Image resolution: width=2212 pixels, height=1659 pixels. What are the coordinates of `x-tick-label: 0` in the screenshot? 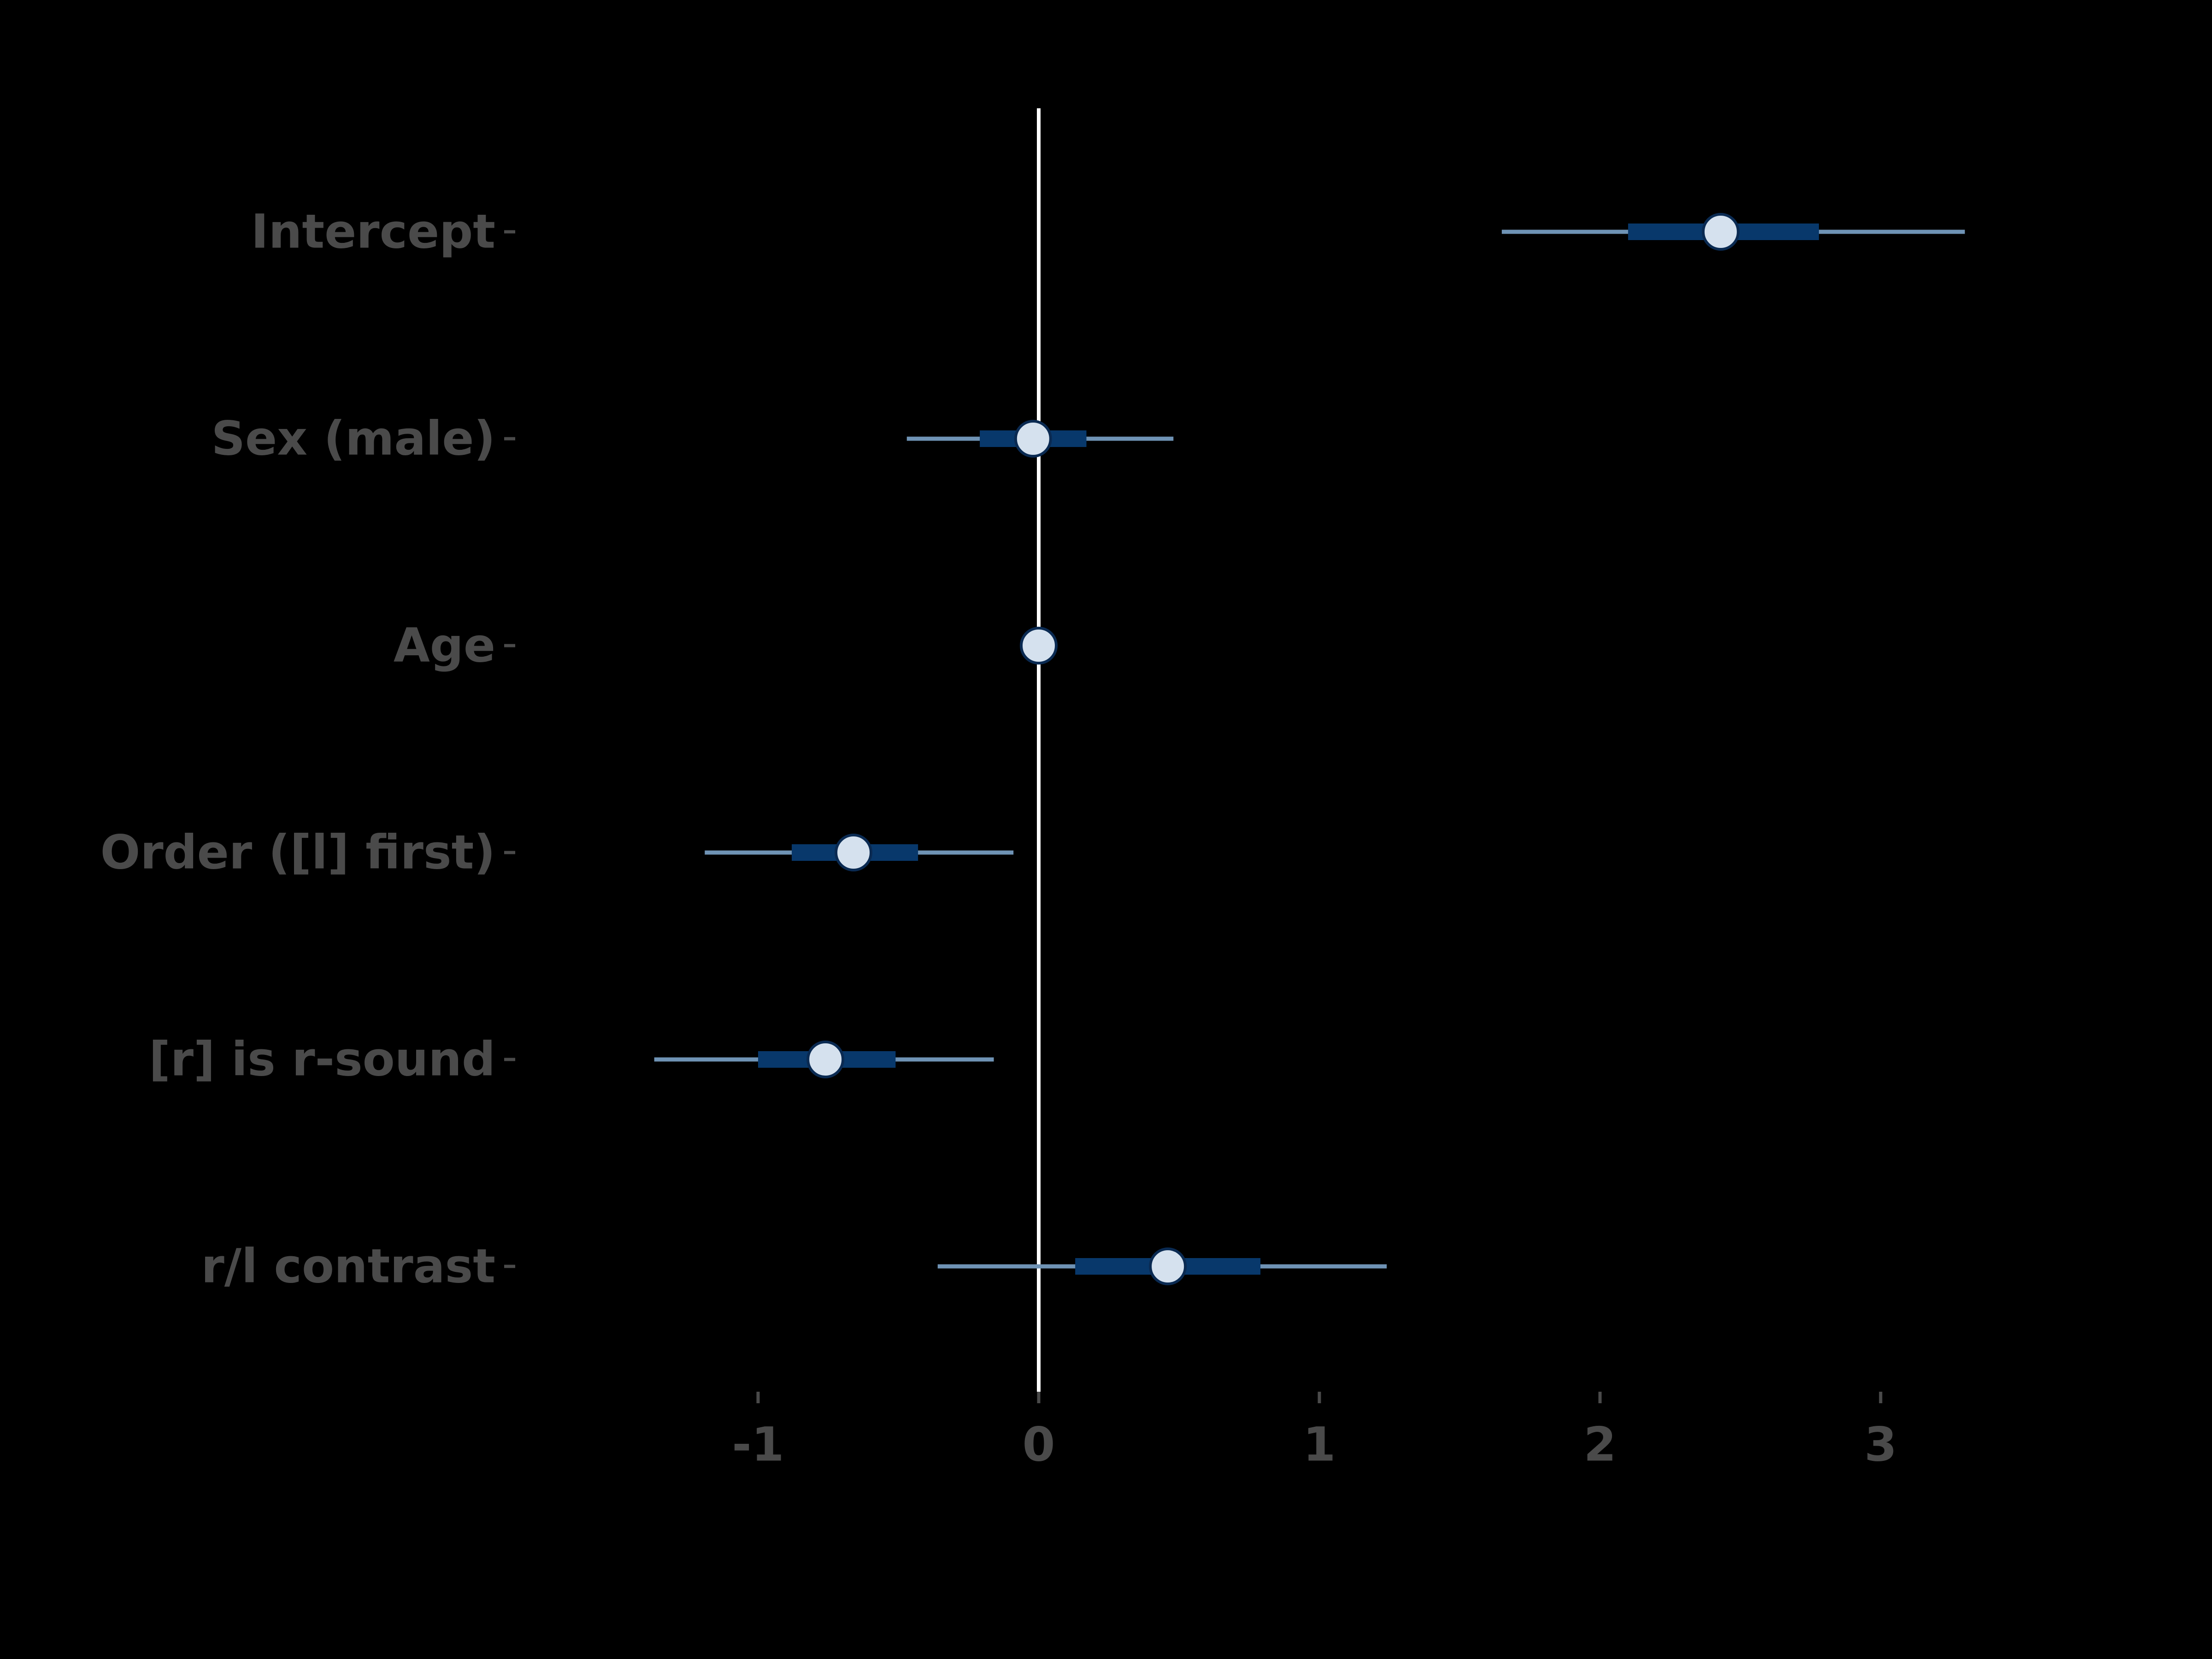 It's located at (1039, 1445).